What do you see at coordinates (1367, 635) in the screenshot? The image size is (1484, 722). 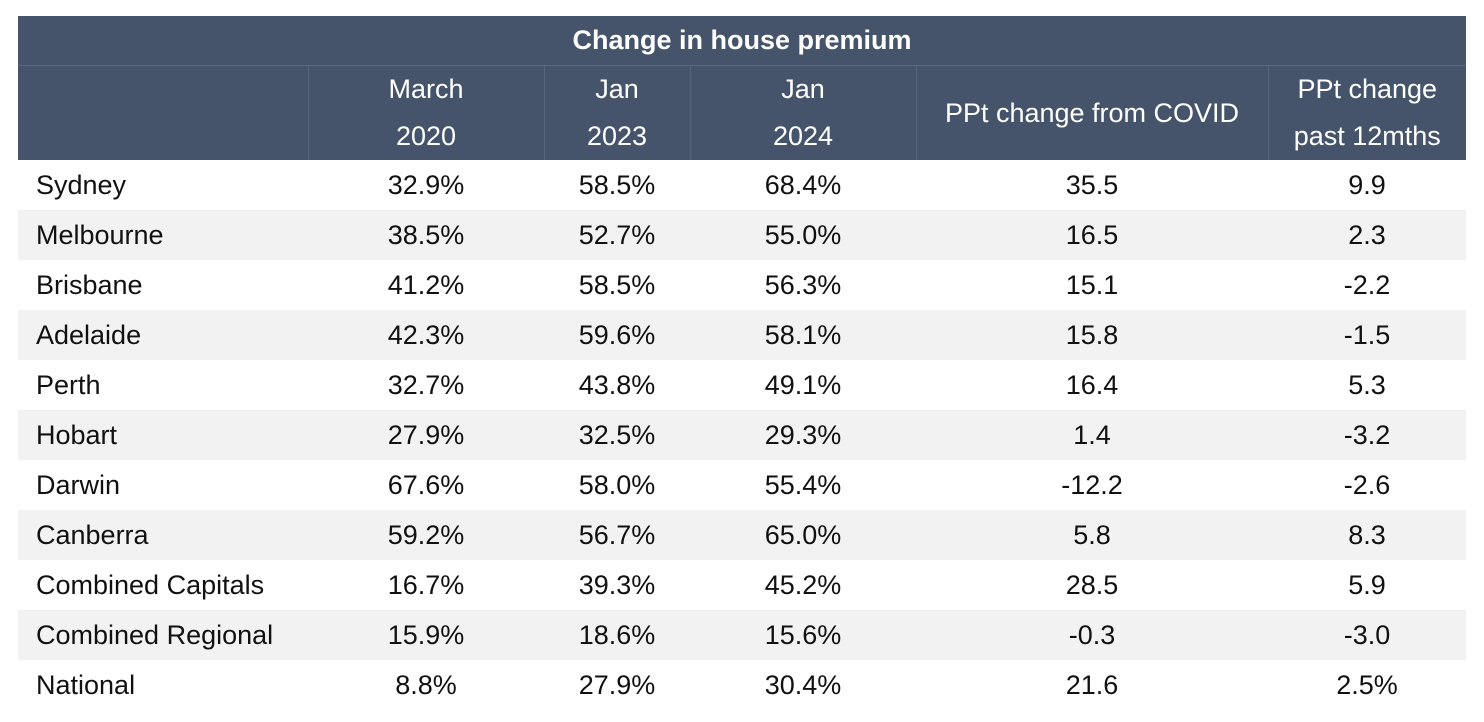 I see `ppt-12mths-cell: -3.0` at bounding box center [1367, 635].